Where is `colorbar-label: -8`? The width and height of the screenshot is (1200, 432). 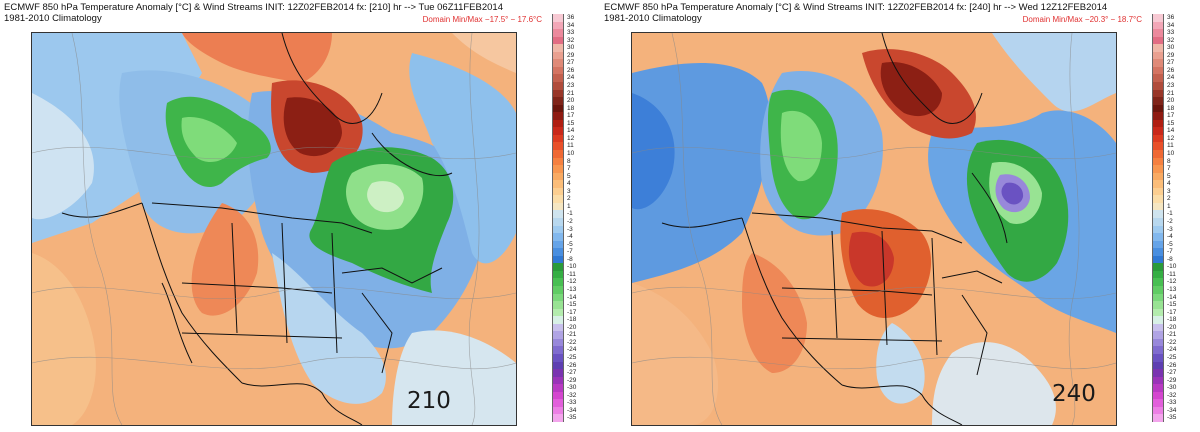 colorbar-label: -8 is located at coordinates (570, 259).